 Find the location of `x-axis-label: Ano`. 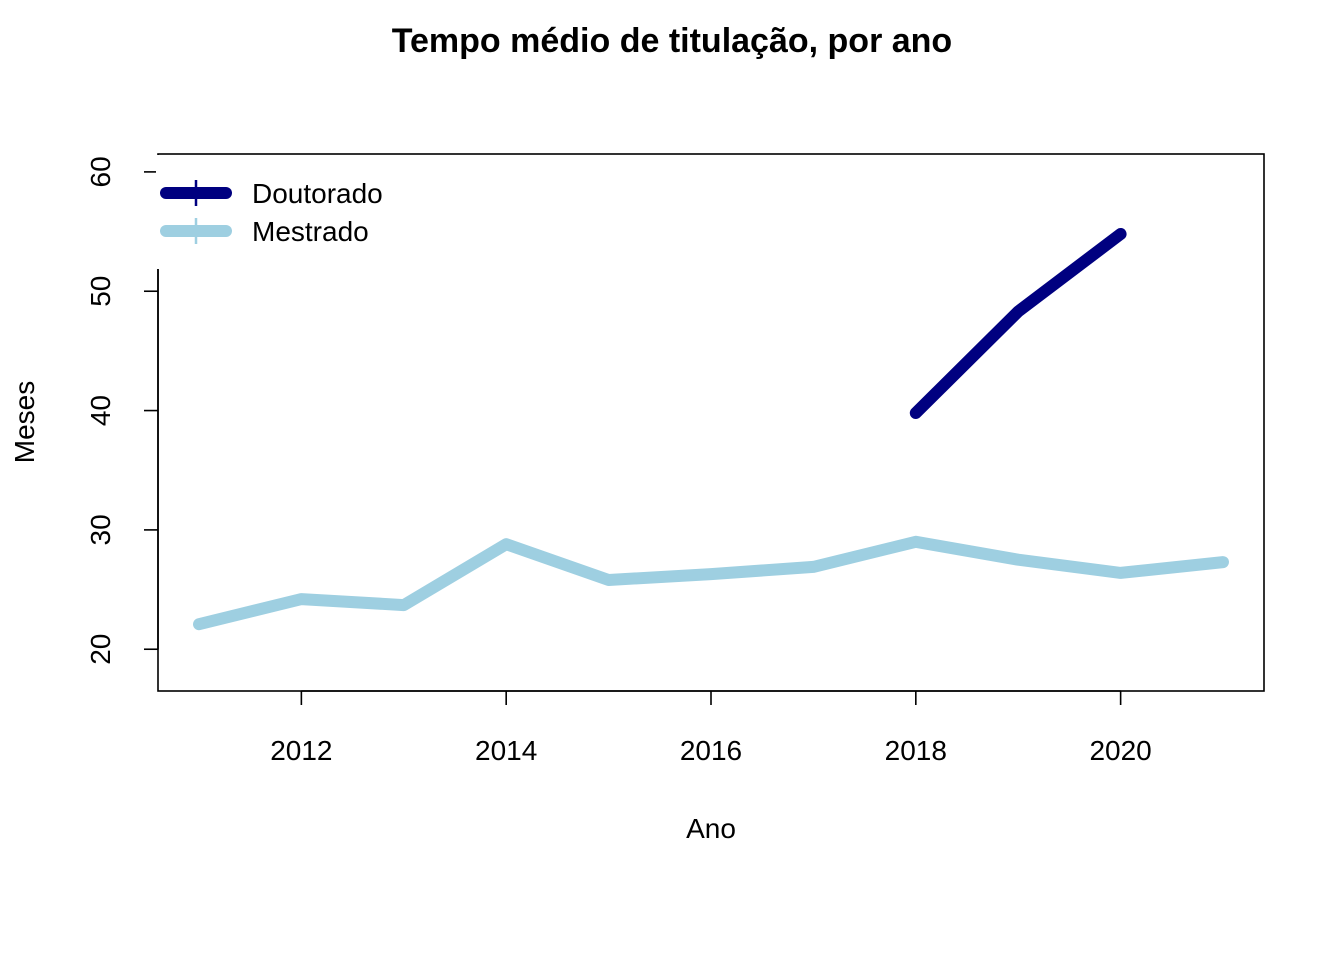

x-axis-label: Ano is located at coordinates (711, 828).